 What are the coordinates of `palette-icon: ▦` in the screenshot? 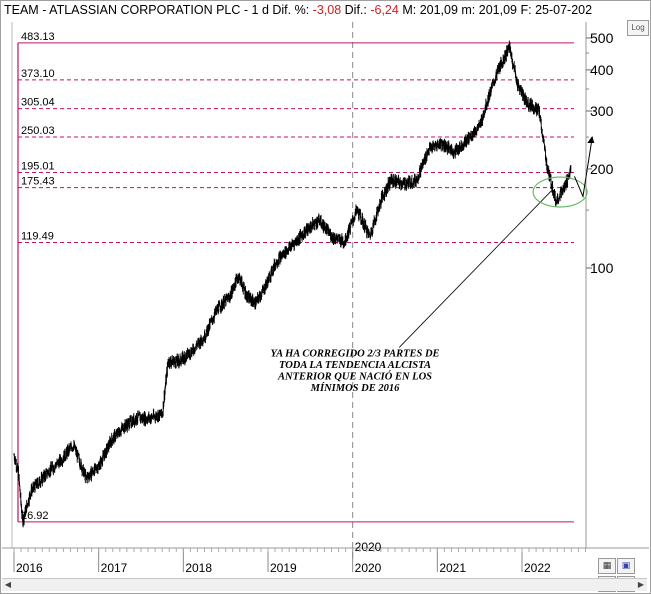 It's located at (607, 566).